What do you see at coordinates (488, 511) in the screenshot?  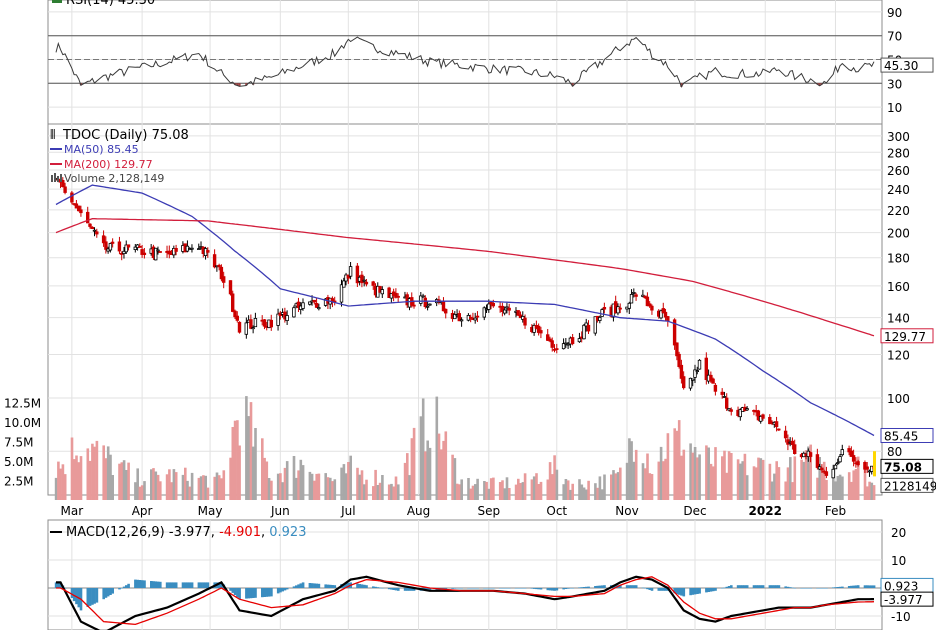 I see `time-axis-label: Sep` at bounding box center [488, 511].